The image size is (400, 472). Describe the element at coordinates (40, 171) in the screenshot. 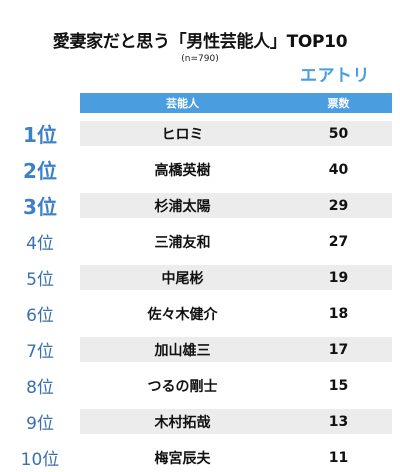

I see `rank-label: 2位` at that location.